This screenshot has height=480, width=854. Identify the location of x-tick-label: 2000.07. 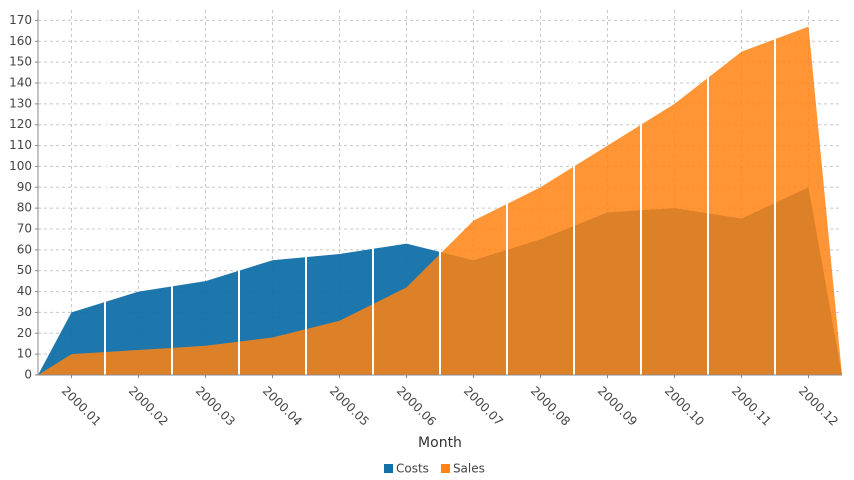
(483, 406).